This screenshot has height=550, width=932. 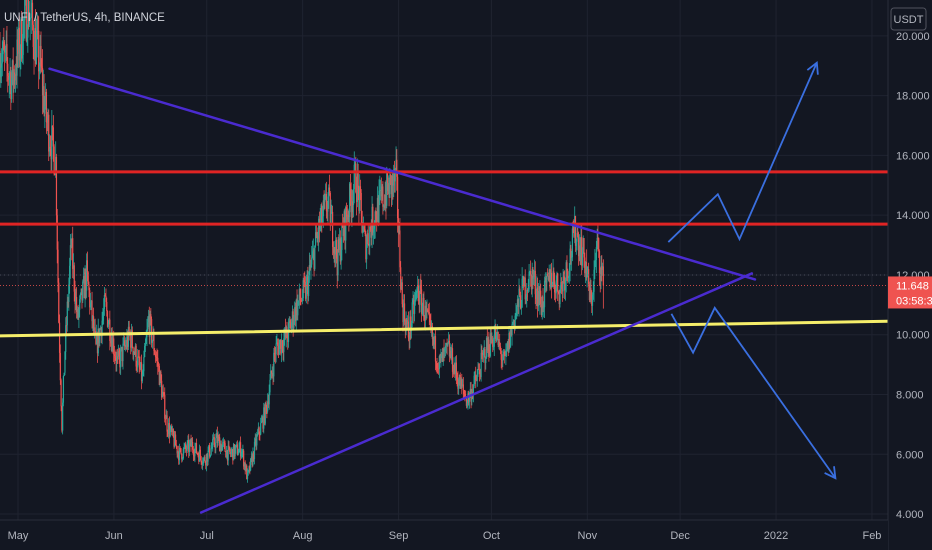 I want to click on time-tick-label: Jul, so click(x=207, y=536).